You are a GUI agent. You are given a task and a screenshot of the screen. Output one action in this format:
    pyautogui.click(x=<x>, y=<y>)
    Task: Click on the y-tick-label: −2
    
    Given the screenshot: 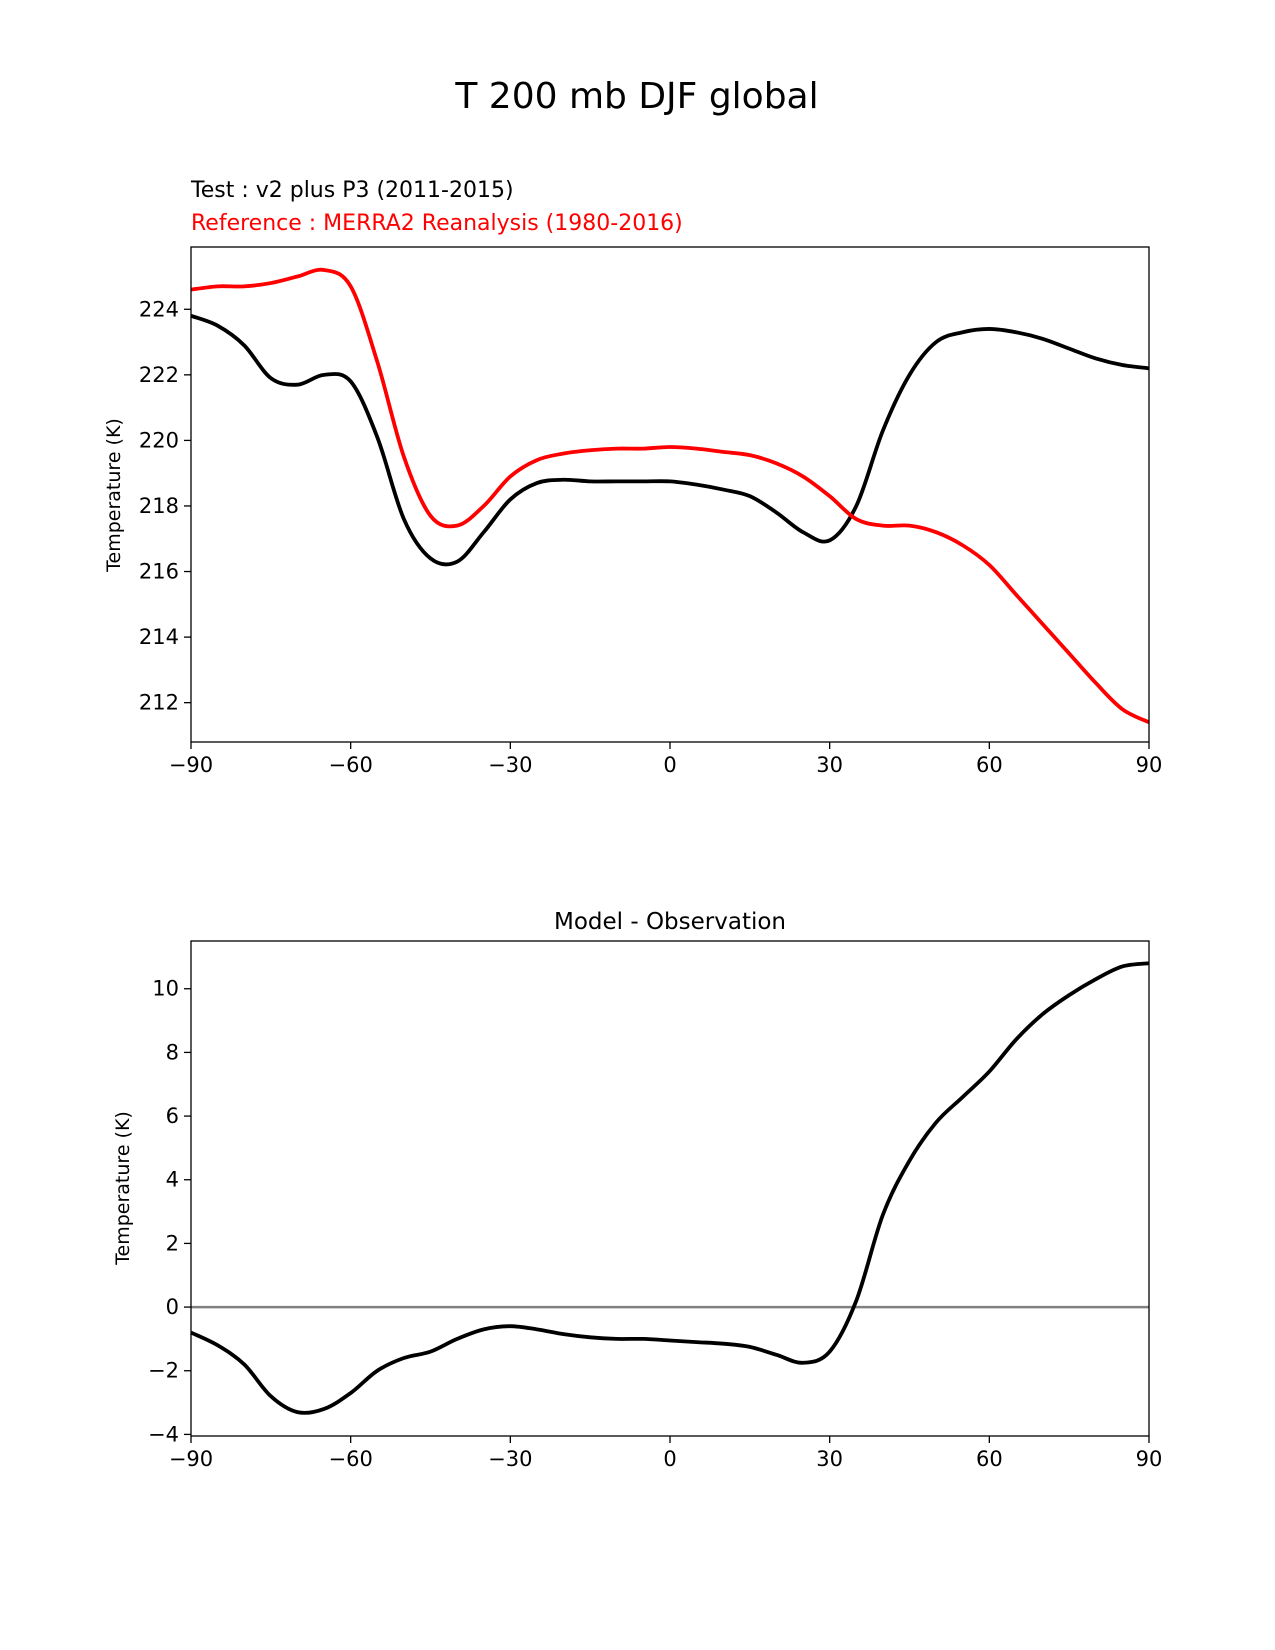 What is the action you would take?
    pyautogui.click(x=163, y=1371)
    